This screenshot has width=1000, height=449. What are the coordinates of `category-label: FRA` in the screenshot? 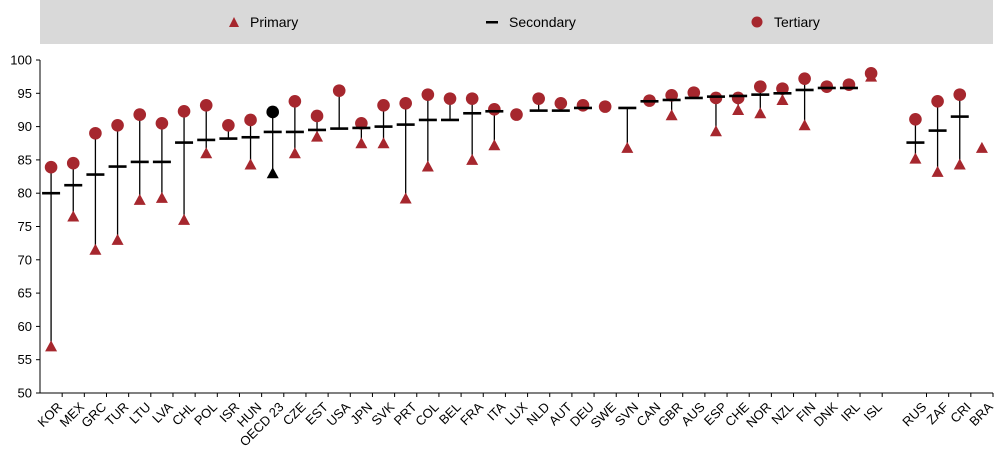 It's located at (471, 413).